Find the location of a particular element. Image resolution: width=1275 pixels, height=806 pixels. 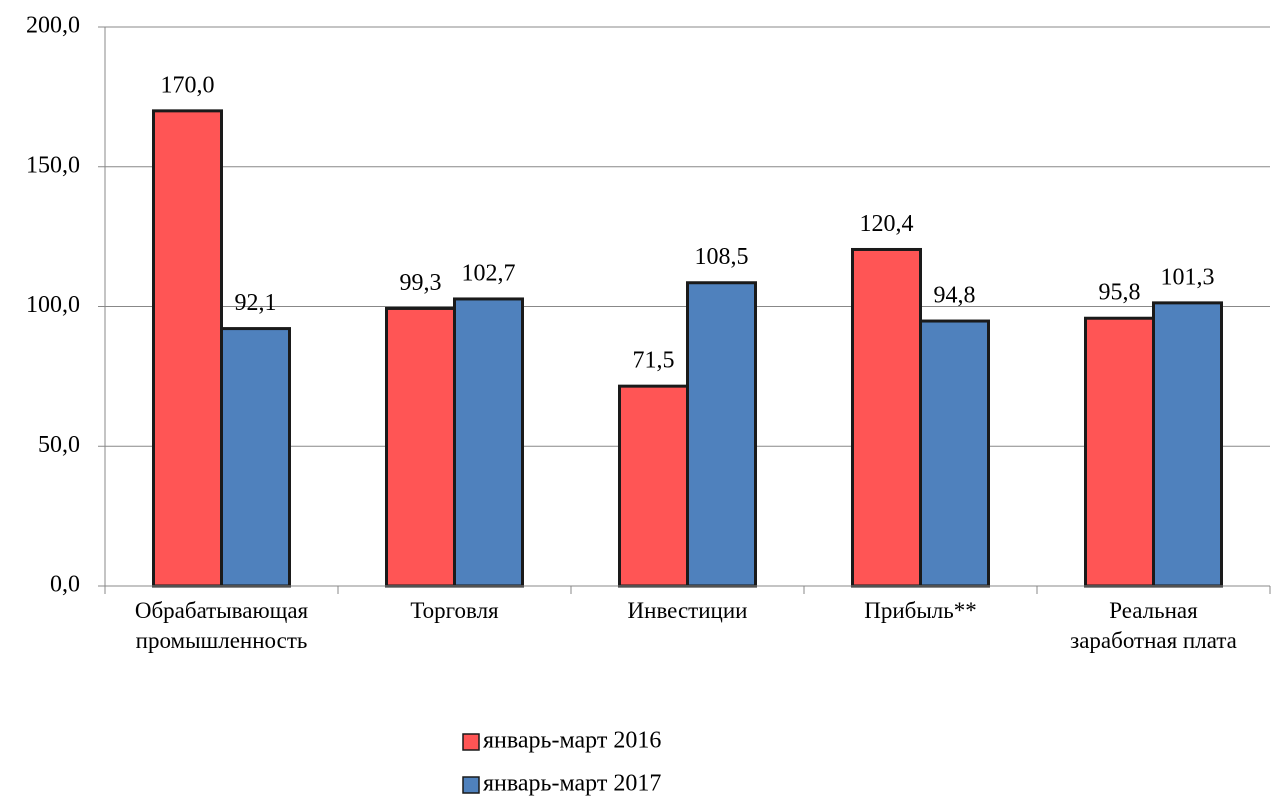

y-tick-label: 100,0 is located at coordinates (53, 305).